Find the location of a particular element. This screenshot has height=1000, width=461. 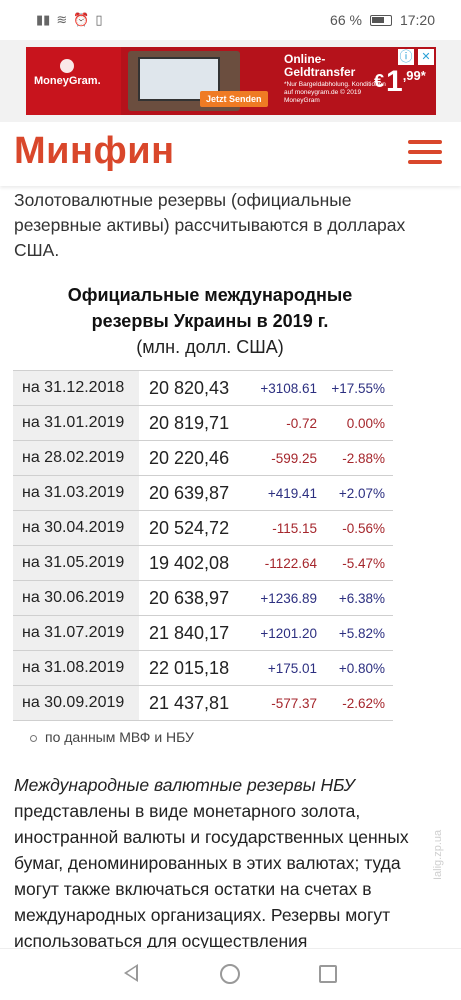

home-icon is located at coordinates (230, 974).